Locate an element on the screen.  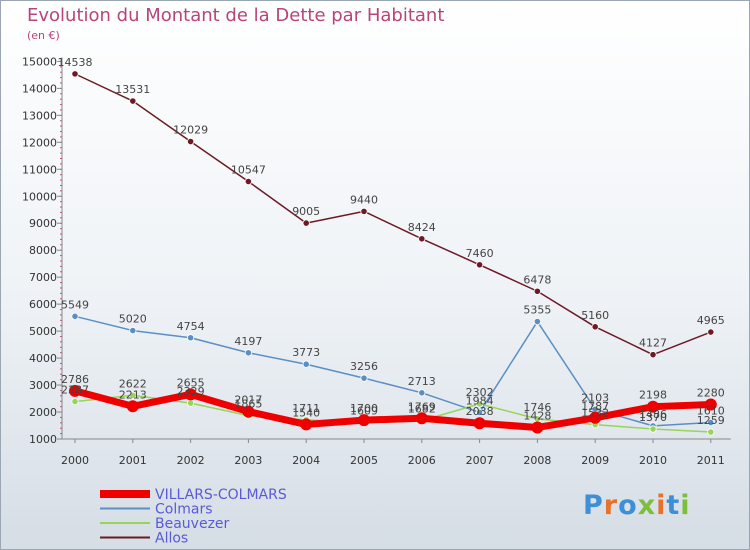
data-label-beauvezer: 1259 is located at coordinates (711, 420).